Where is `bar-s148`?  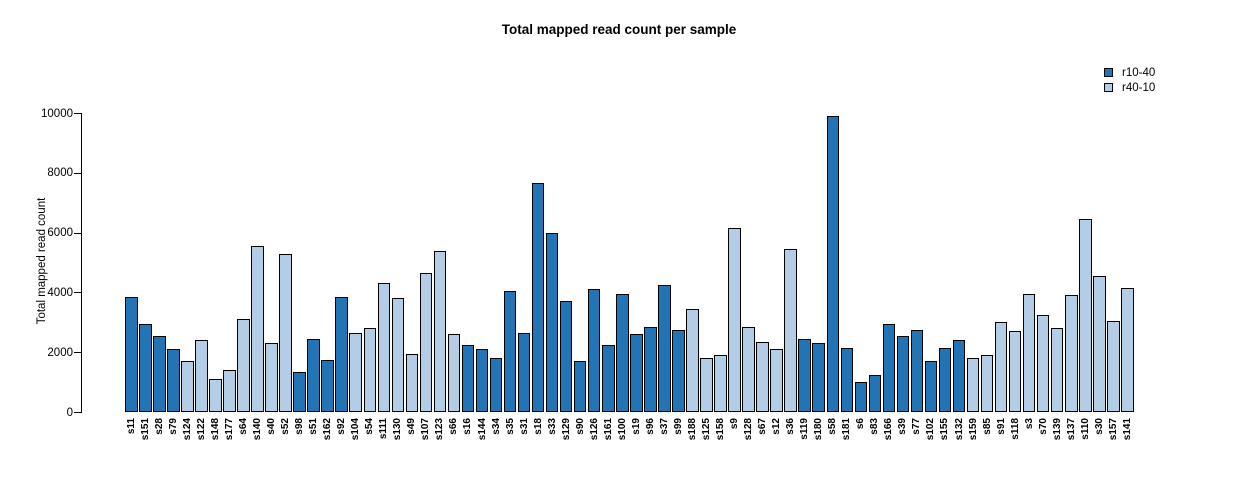
bar-s148 is located at coordinates (215, 395).